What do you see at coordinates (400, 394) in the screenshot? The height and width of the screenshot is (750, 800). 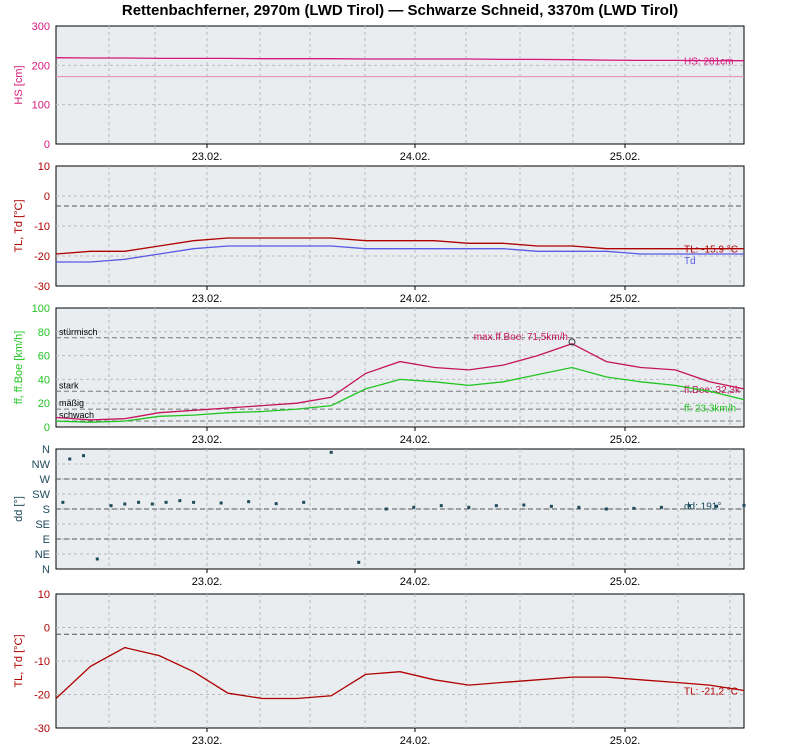 I see `panel-2-series-ff-line` at bounding box center [400, 394].